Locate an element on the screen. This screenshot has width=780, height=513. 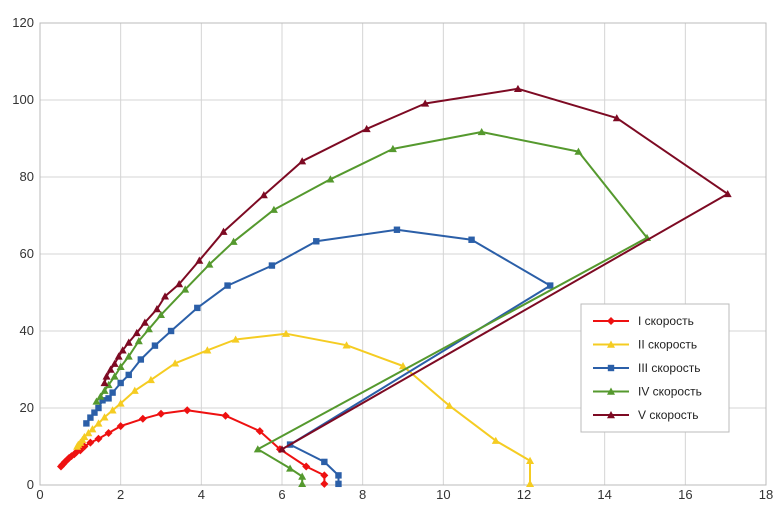
y-tick-label: 100 is located at coordinates (23, 99).